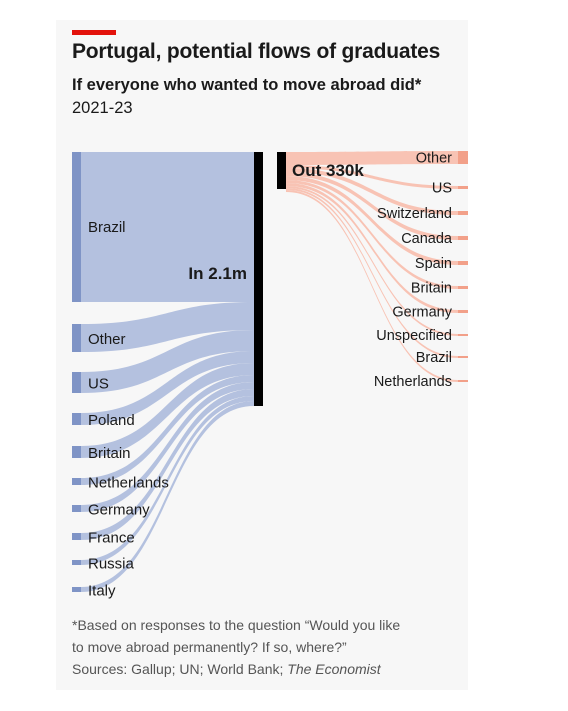 Image resolution: width=568 pixels, height=711 pixels. What do you see at coordinates (281, 170) in the screenshot?
I see `outflow-hub-bar` at bounding box center [281, 170].